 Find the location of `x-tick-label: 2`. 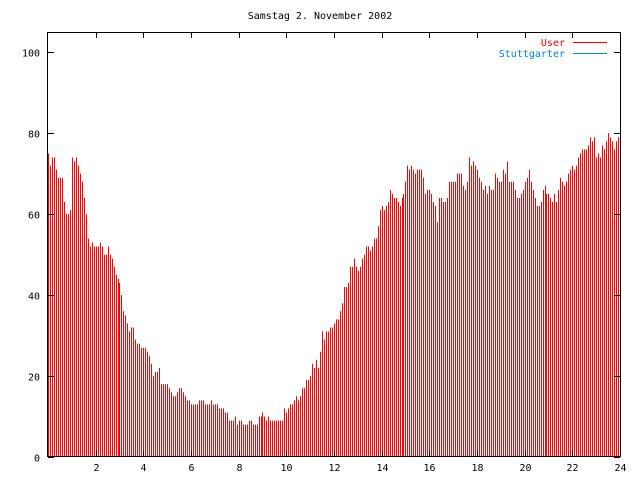

x-tick-label: 2 is located at coordinates (96, 468).